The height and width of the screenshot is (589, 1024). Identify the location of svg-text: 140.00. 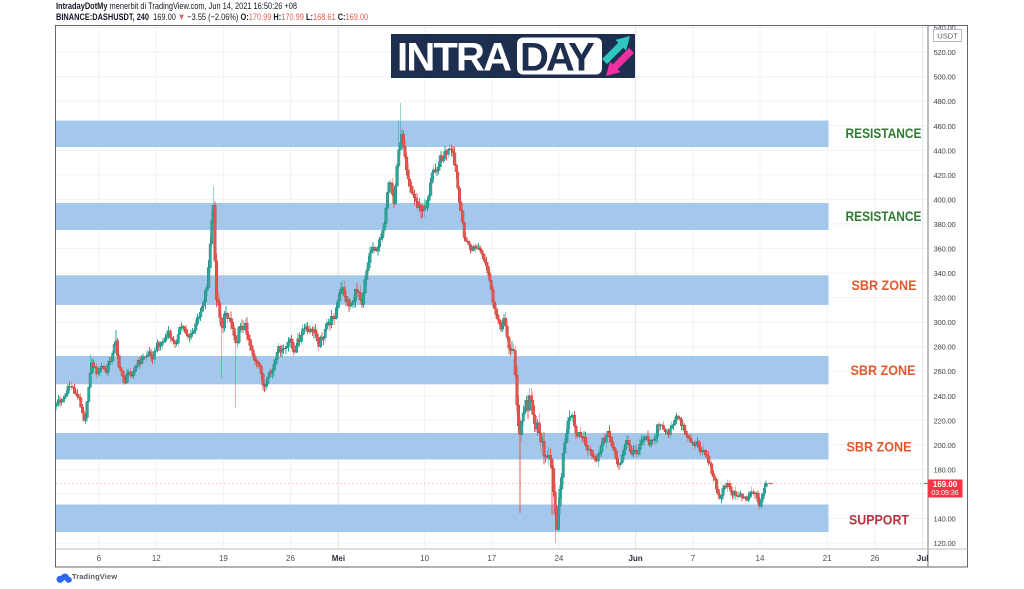
(945, 519).